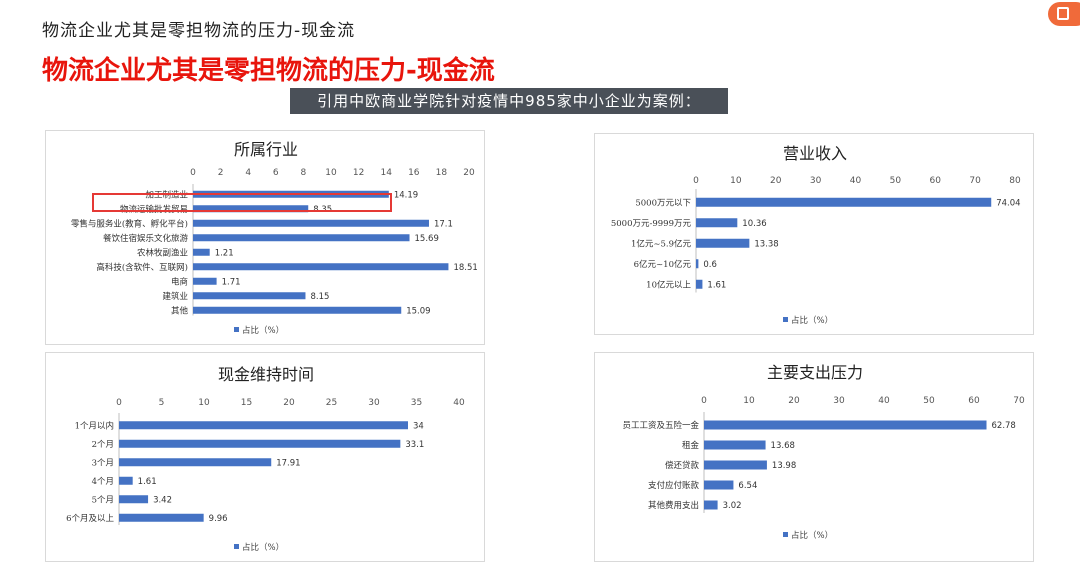  I want to click on category-label: 2个月, so click(103, 445).